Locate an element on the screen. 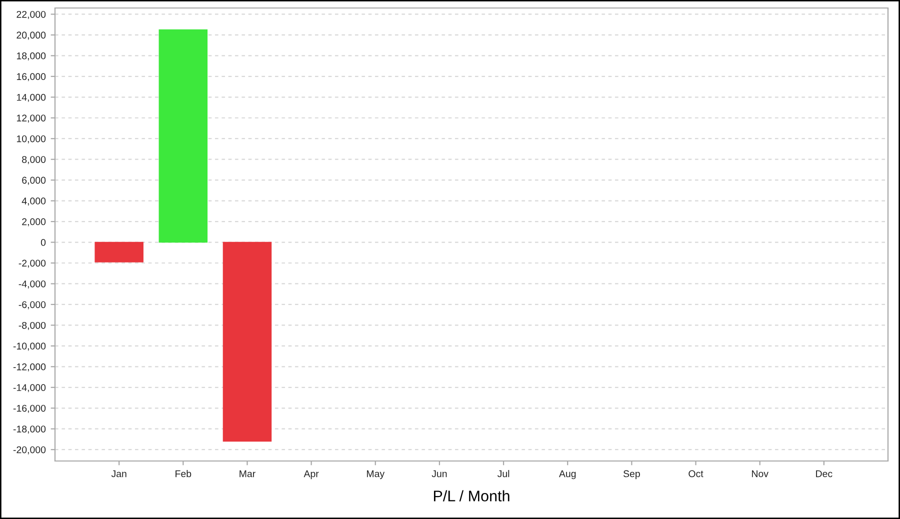 The height and width of the screenshot is (519, 900). x-tick-label: Apr is located at coordinates (311, 475).